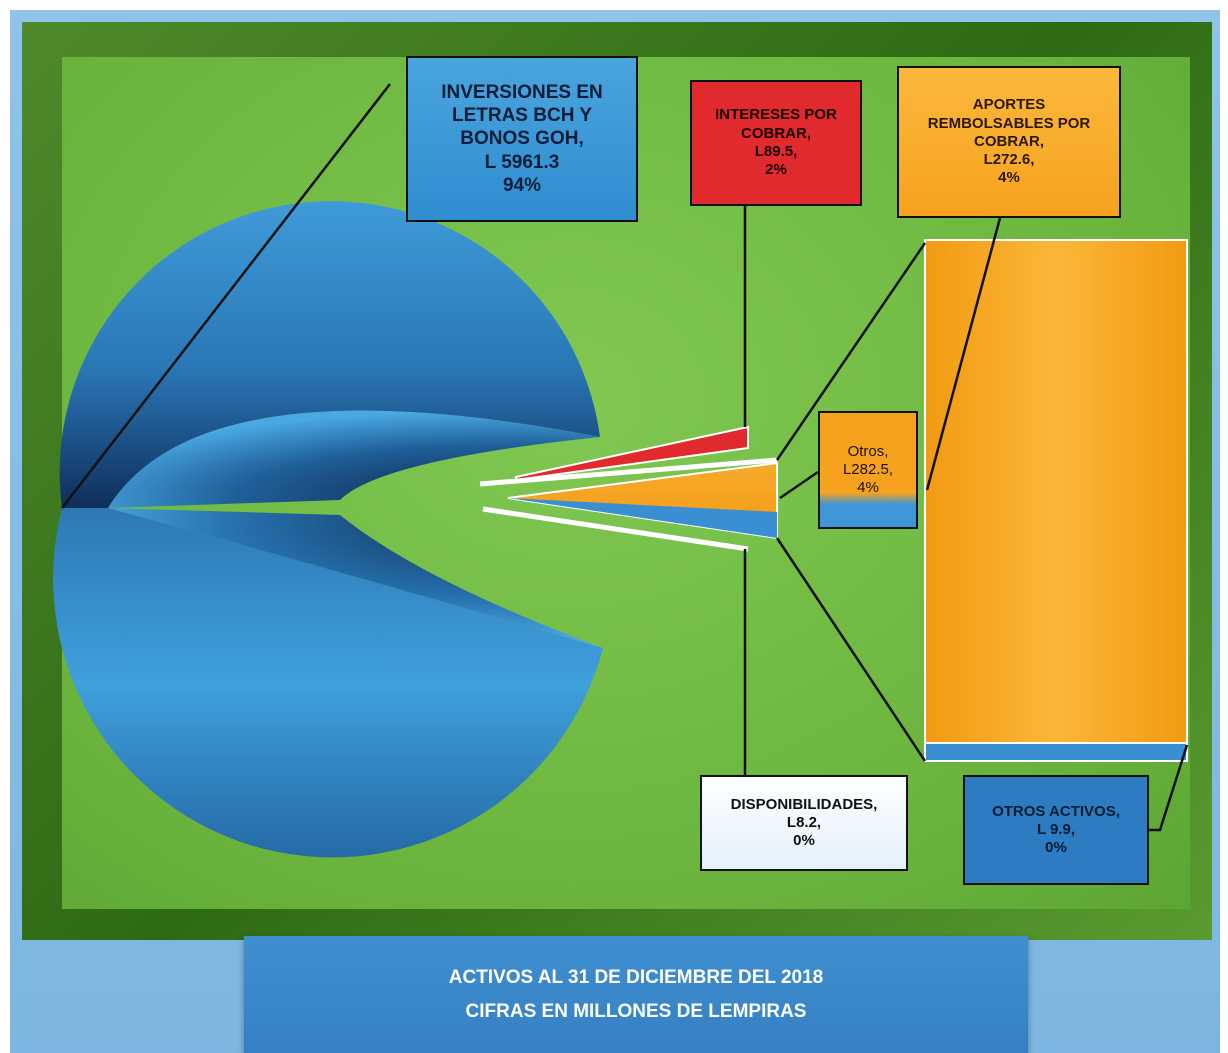 The height and width of the screenshot is (1053, 1228). I want to click on pie-slice-inversiones-upper-curl, so click(354, 459).